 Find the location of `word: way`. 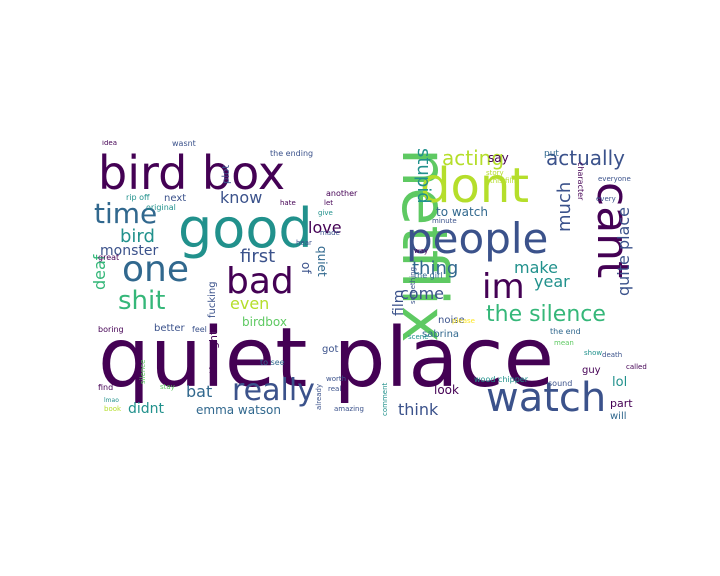

word: way is located at coordinates (421, 251).